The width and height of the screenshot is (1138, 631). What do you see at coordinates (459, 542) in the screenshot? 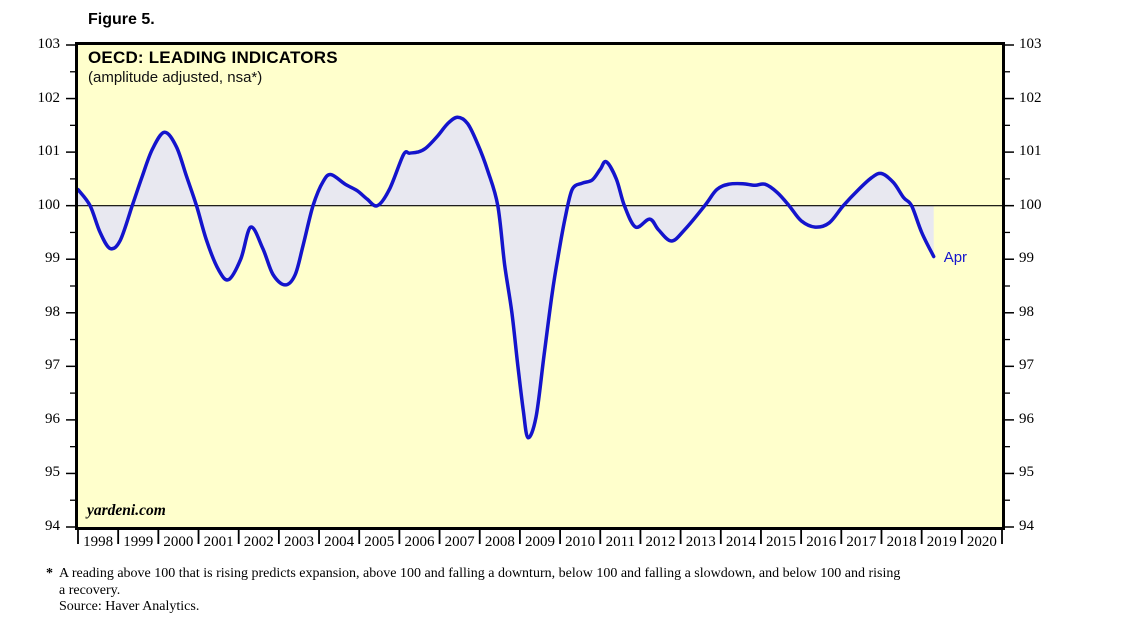
I see `x-axis-label: 2007` at bounding box center [459, 542].